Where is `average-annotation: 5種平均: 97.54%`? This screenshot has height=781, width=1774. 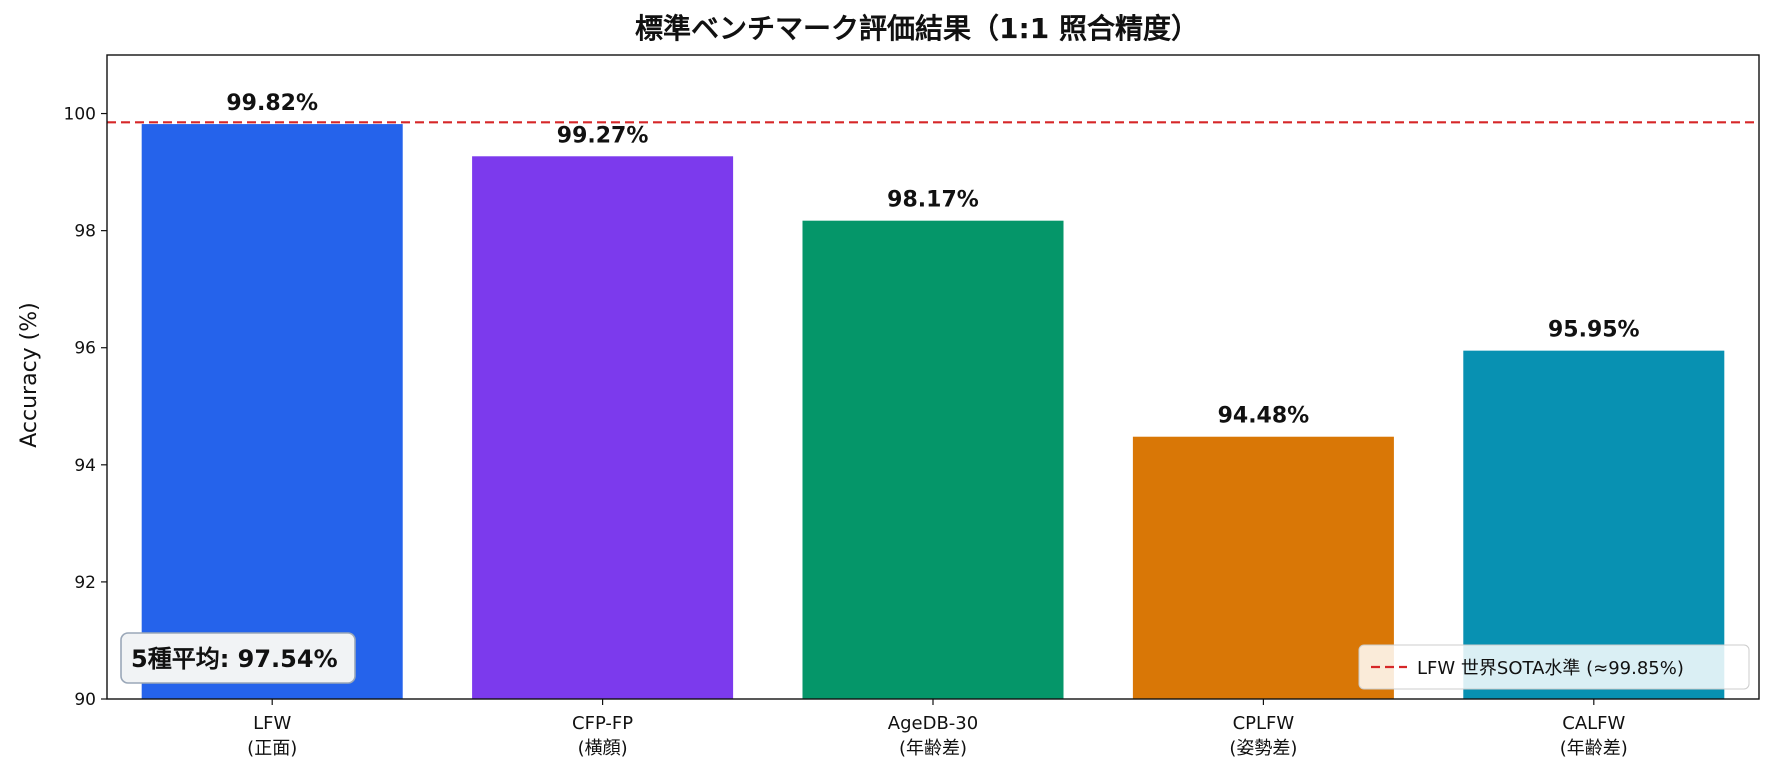 average-annotation: 5種平均: 97.54% is located at coordinates (234, 659).